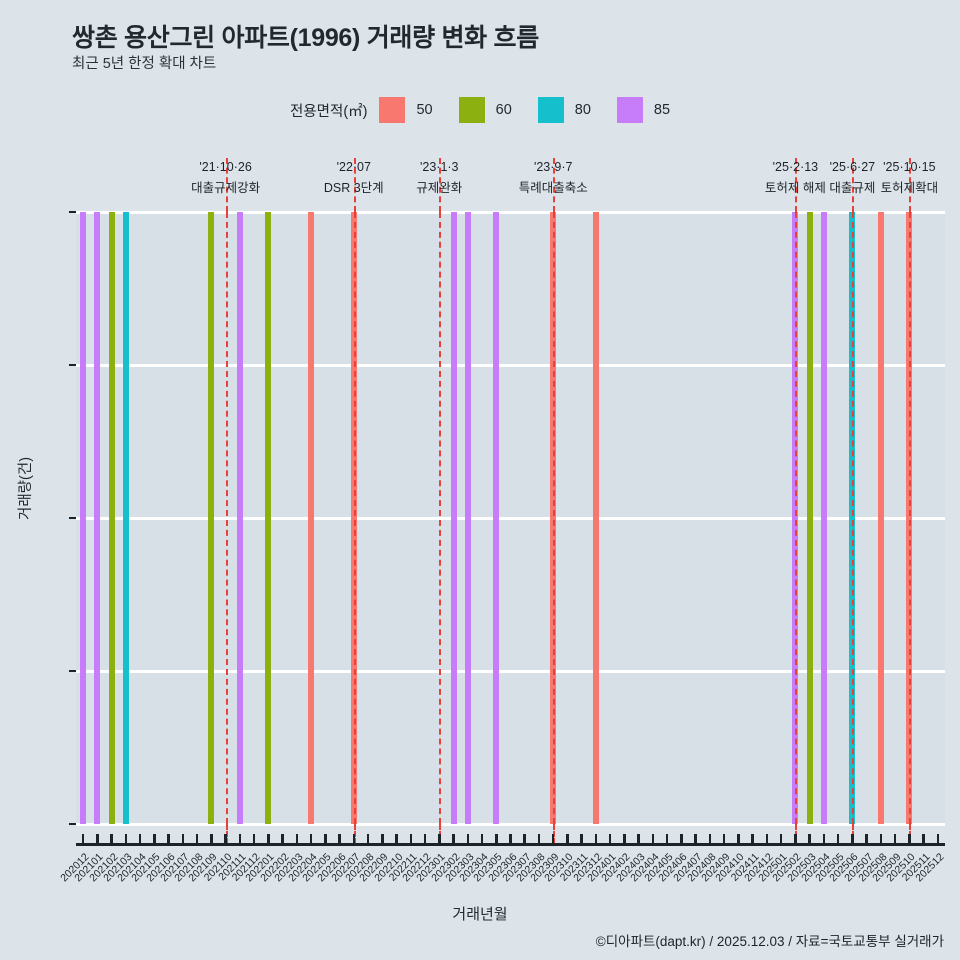 The height and width of the screenshot is (960, 960). What do you see at coordinates (662, 110) in the screenshot?
I see `legend-label: 85` at bounding box center [662, 110].